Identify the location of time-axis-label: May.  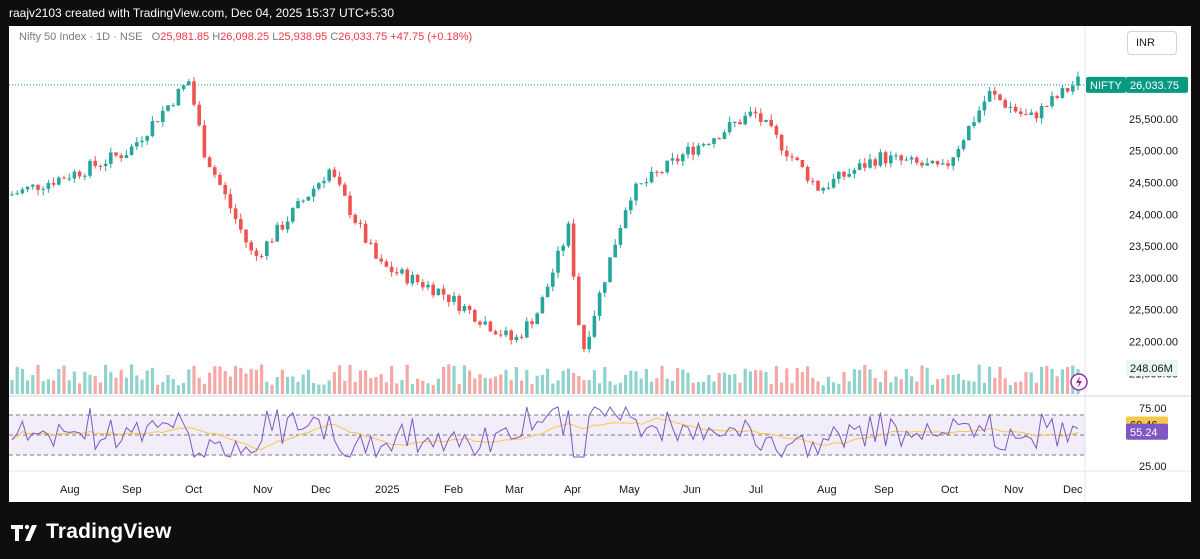
(629, 490).